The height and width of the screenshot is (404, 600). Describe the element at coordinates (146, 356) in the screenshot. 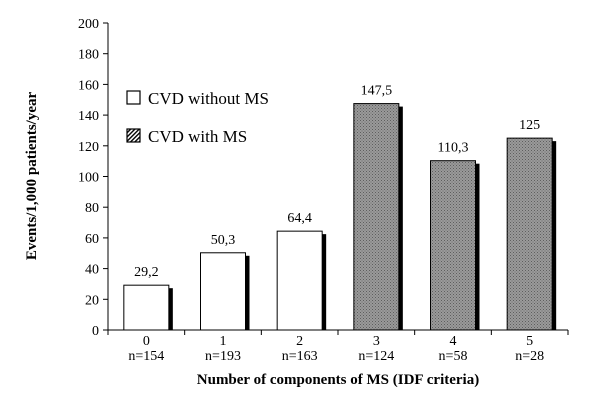

I see `x-tick-sublabel: n=154` at that location.